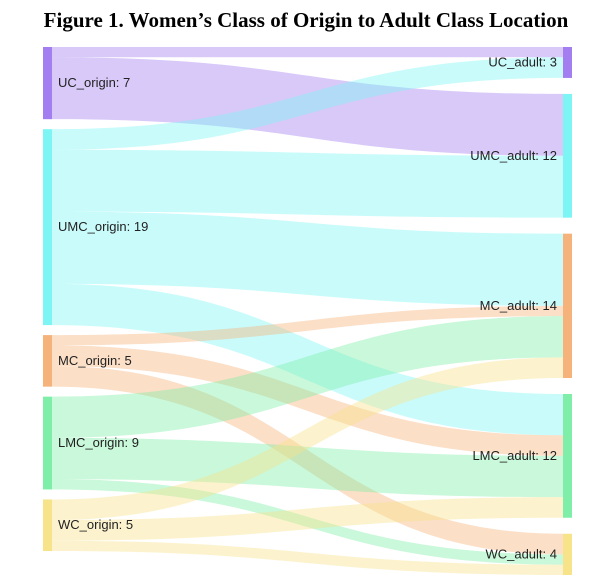  I want to click on link-UC_origin-to-UC_adult, so click(307, 52).